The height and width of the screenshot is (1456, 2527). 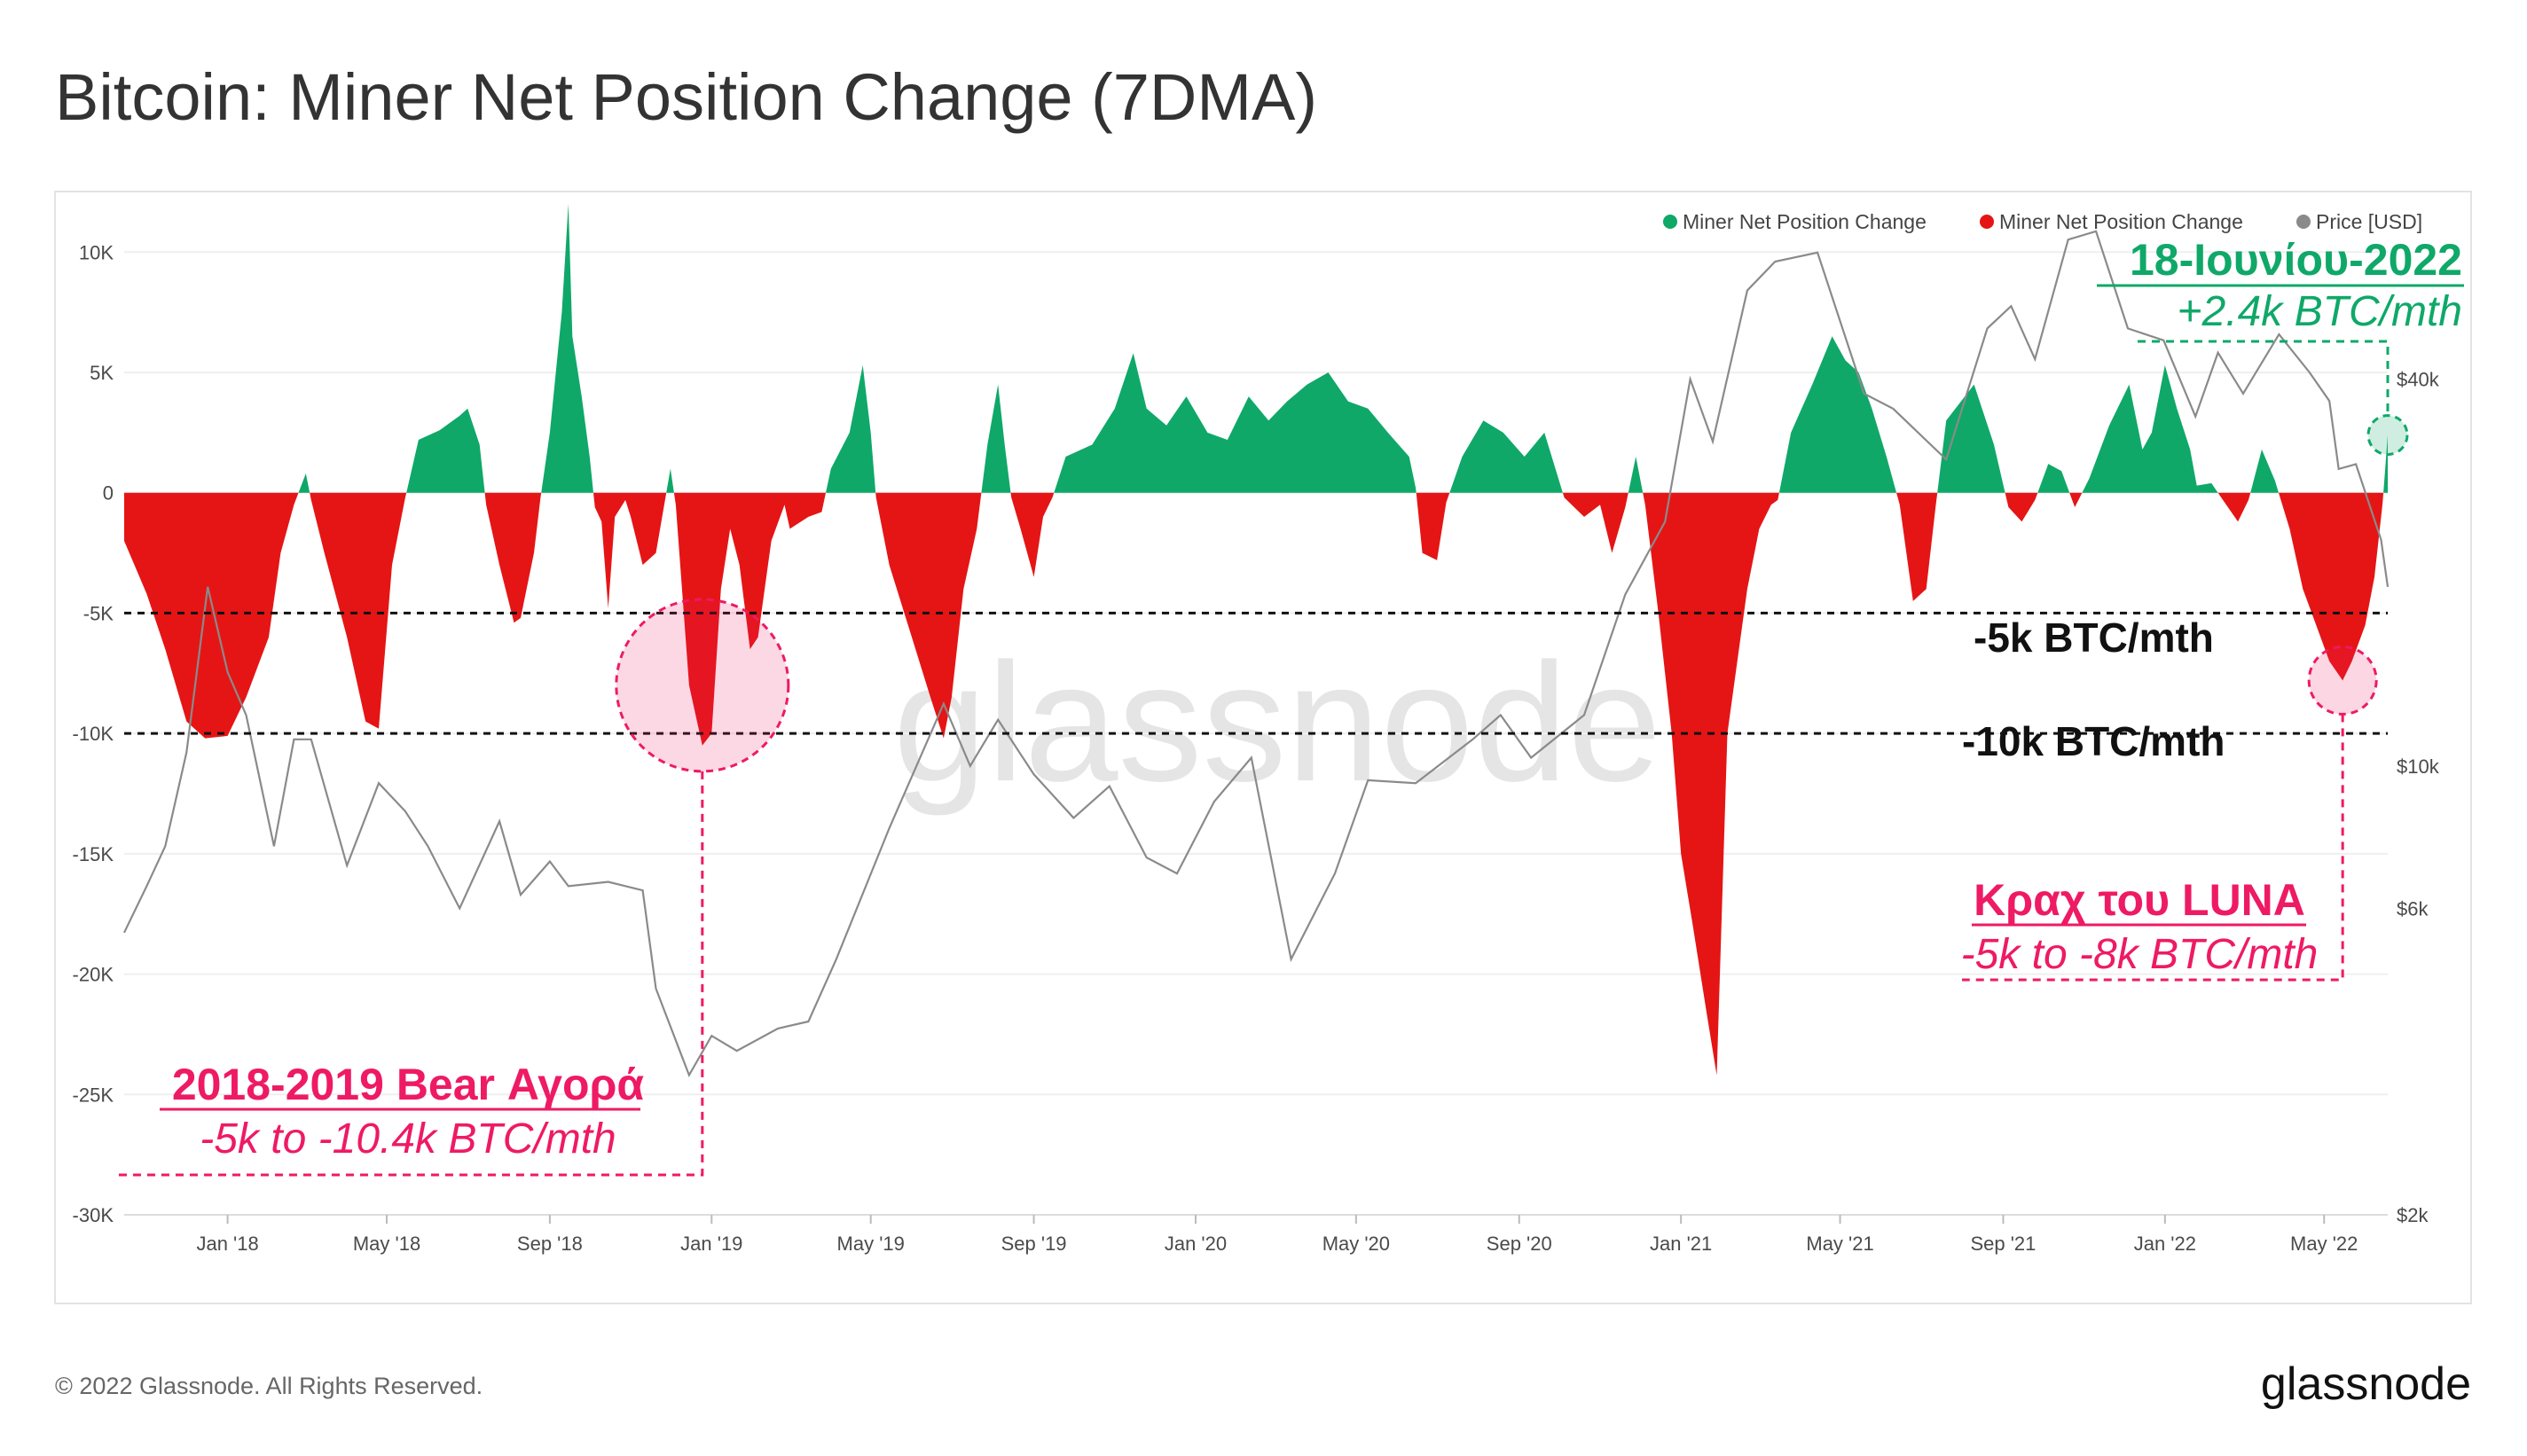 I want to click on x-tick-label: May '21, so click(x=1839, y=1244).